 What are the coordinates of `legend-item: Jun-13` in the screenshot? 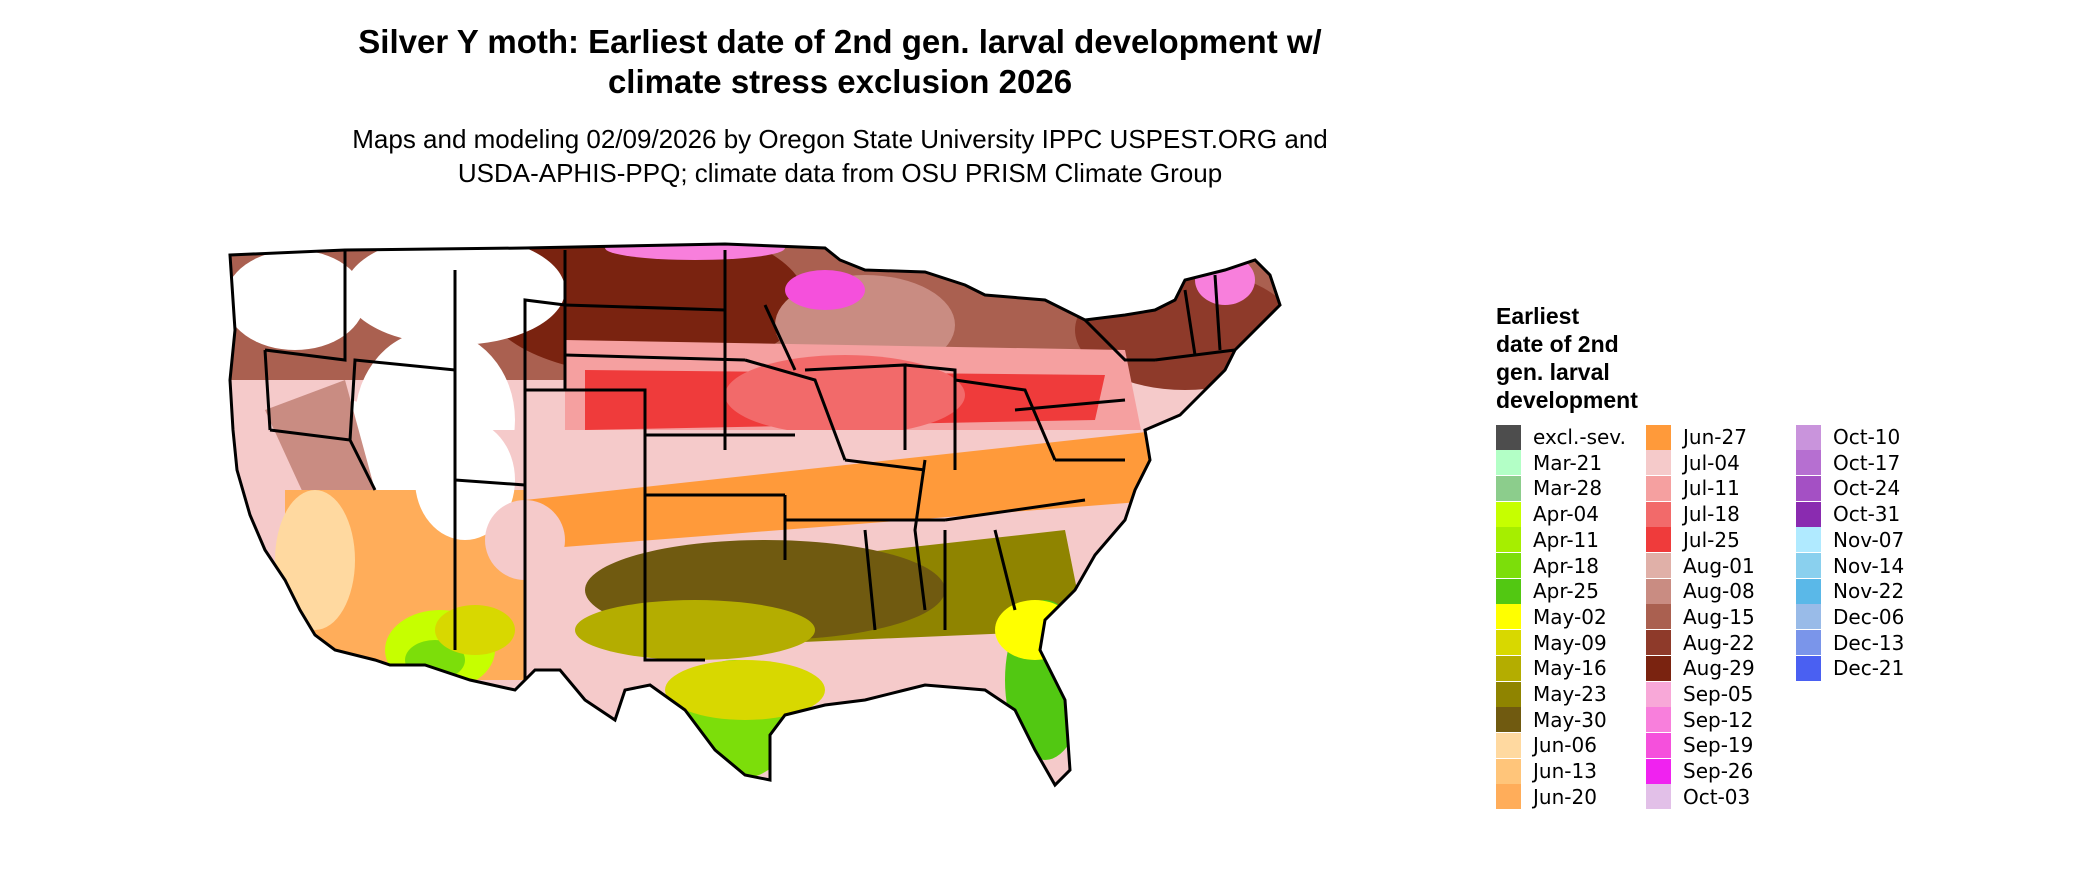 It's located at (1546, 771).